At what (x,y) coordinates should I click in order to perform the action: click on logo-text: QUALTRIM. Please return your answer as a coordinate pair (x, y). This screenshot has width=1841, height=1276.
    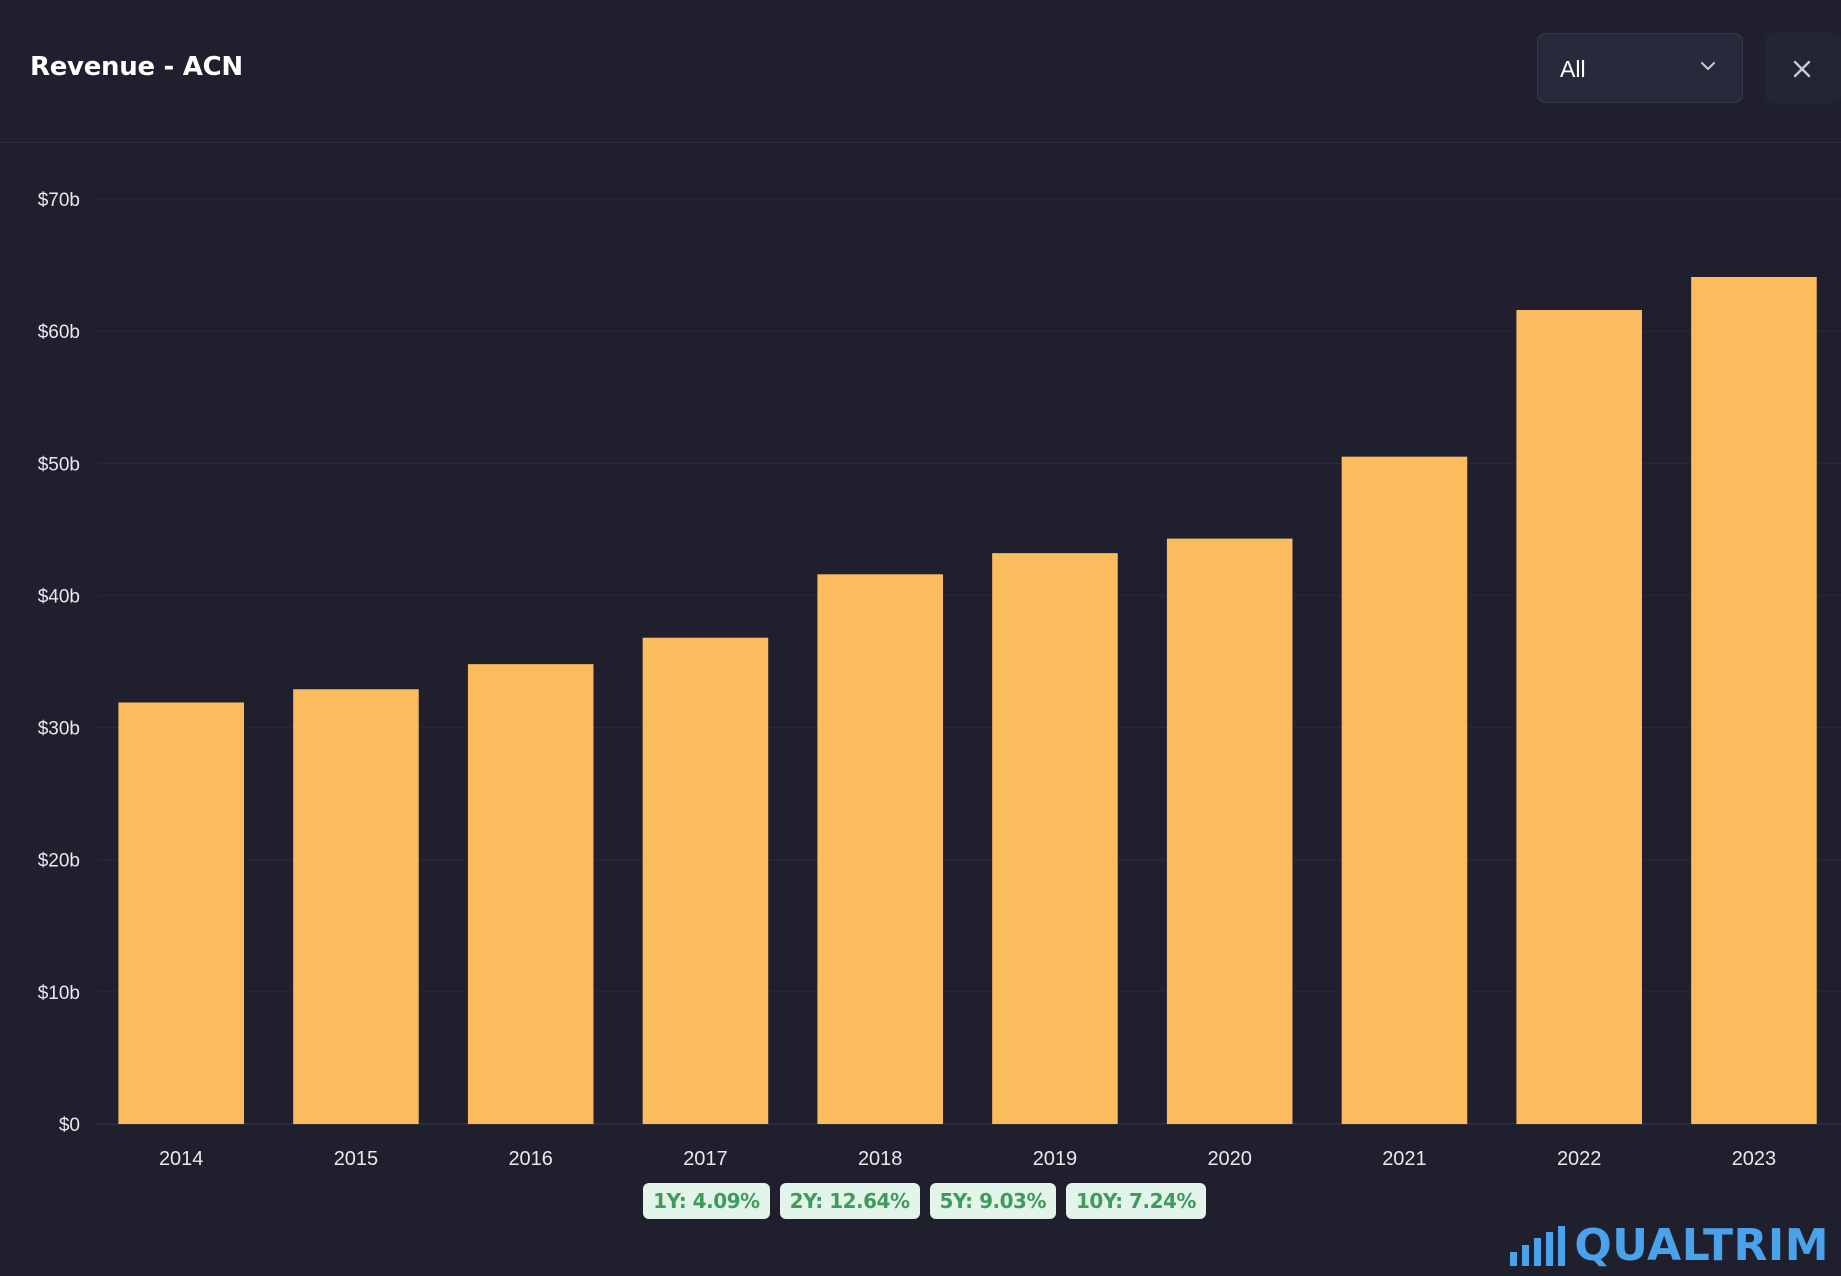
    Looking at the image, I should click on (1701, 1245).